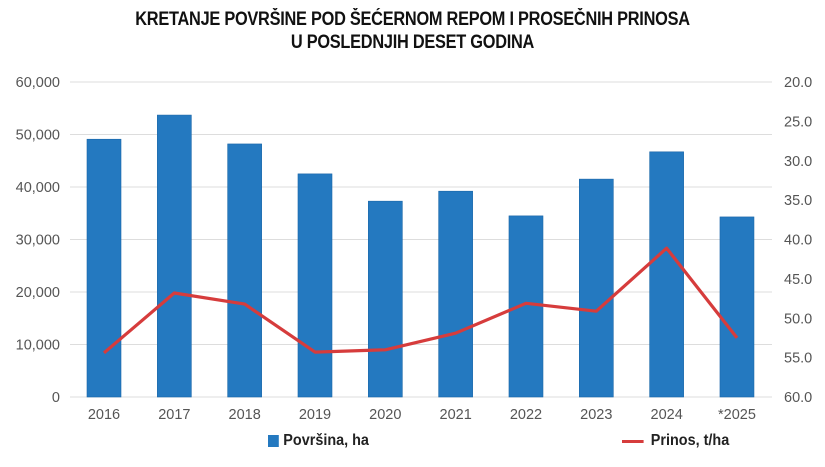 The width and height of the screenshot is (825, 467). What do you see at coordinates (326, 440) in the screenshot?
I see `legend-label-povrsina: Površina, ha` at bounding box center [326, 440].